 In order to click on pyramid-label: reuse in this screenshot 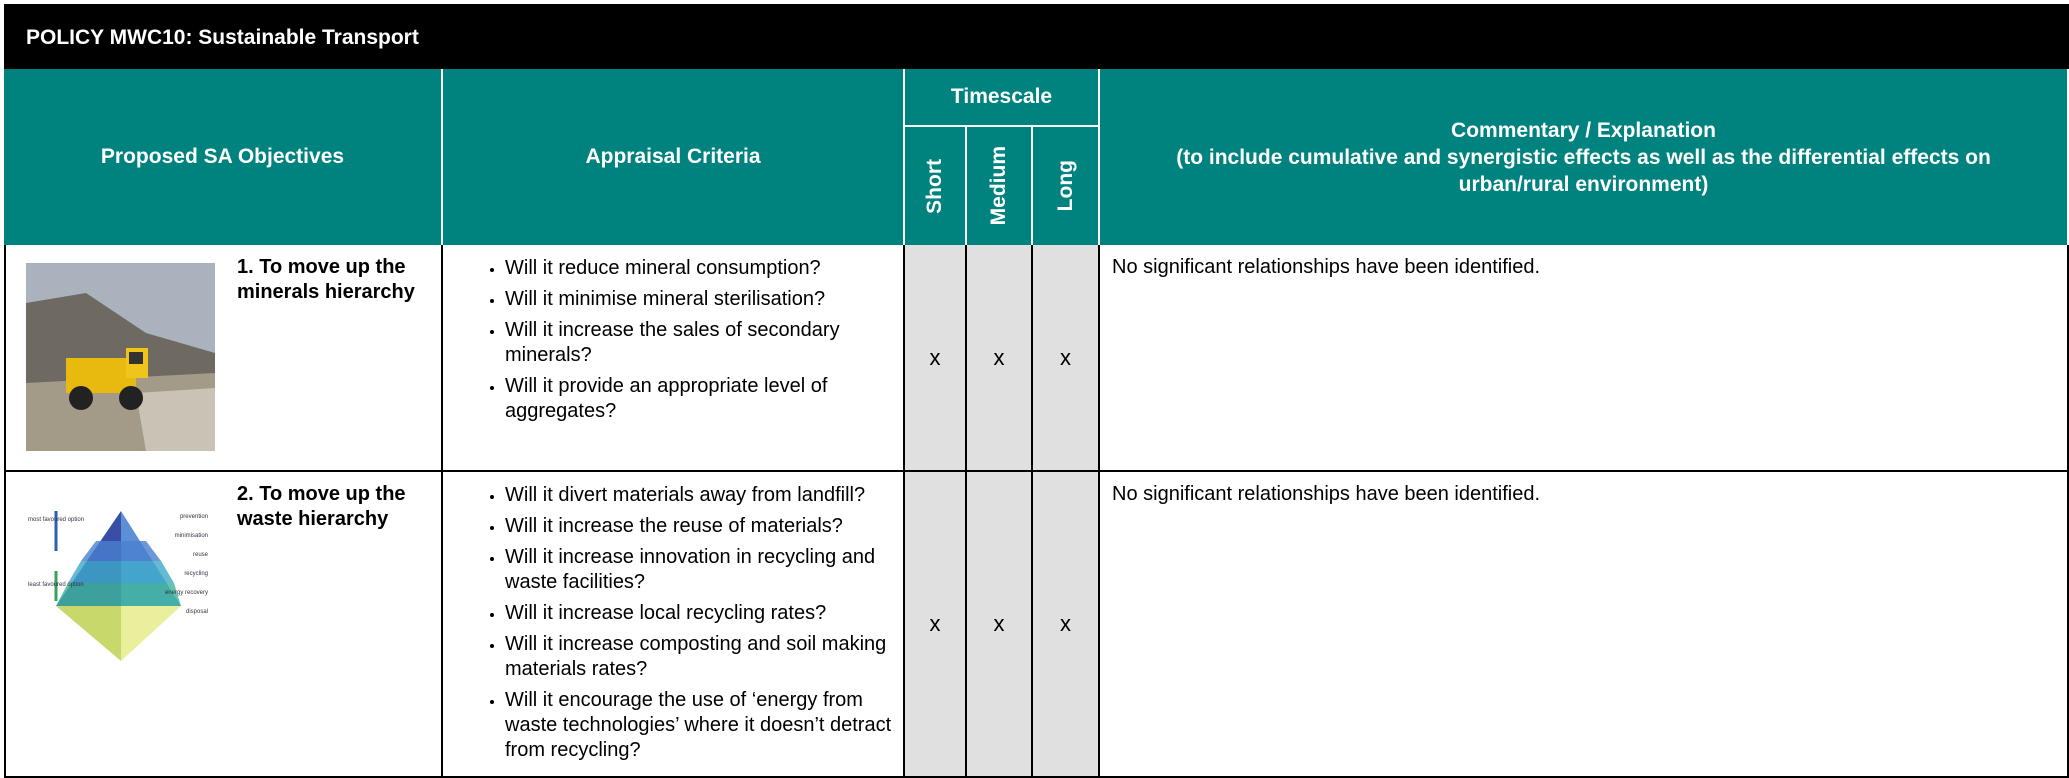, I will do `click(201, 555)`.